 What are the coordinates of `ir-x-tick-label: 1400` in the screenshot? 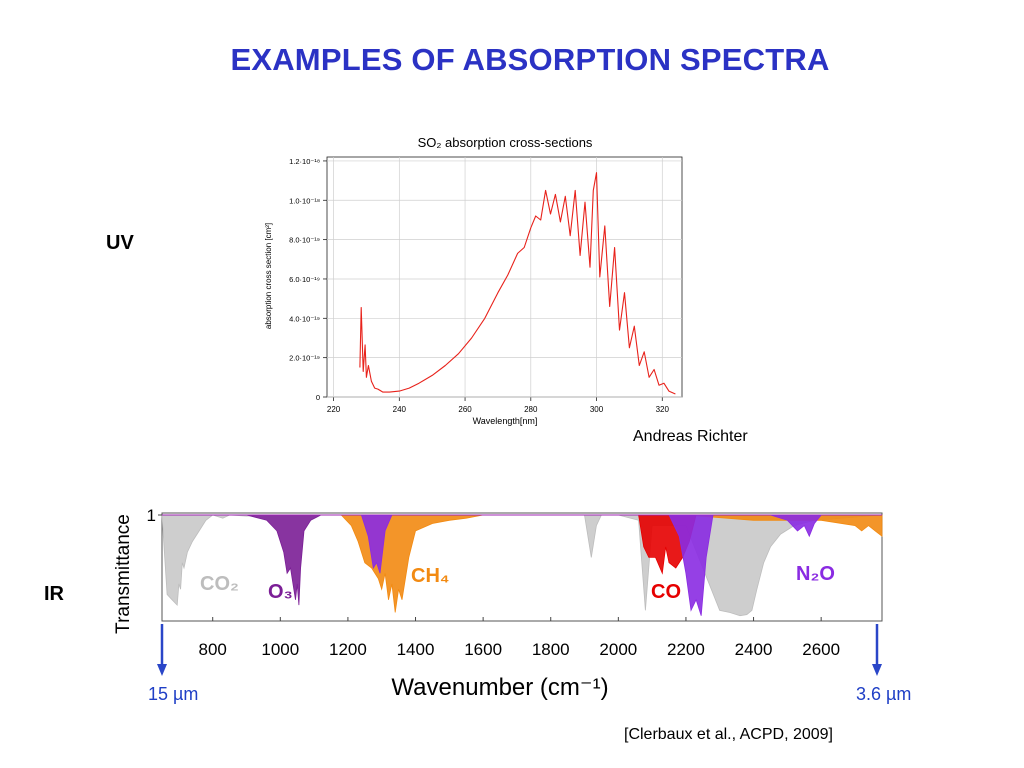 It's located at (416, 649).